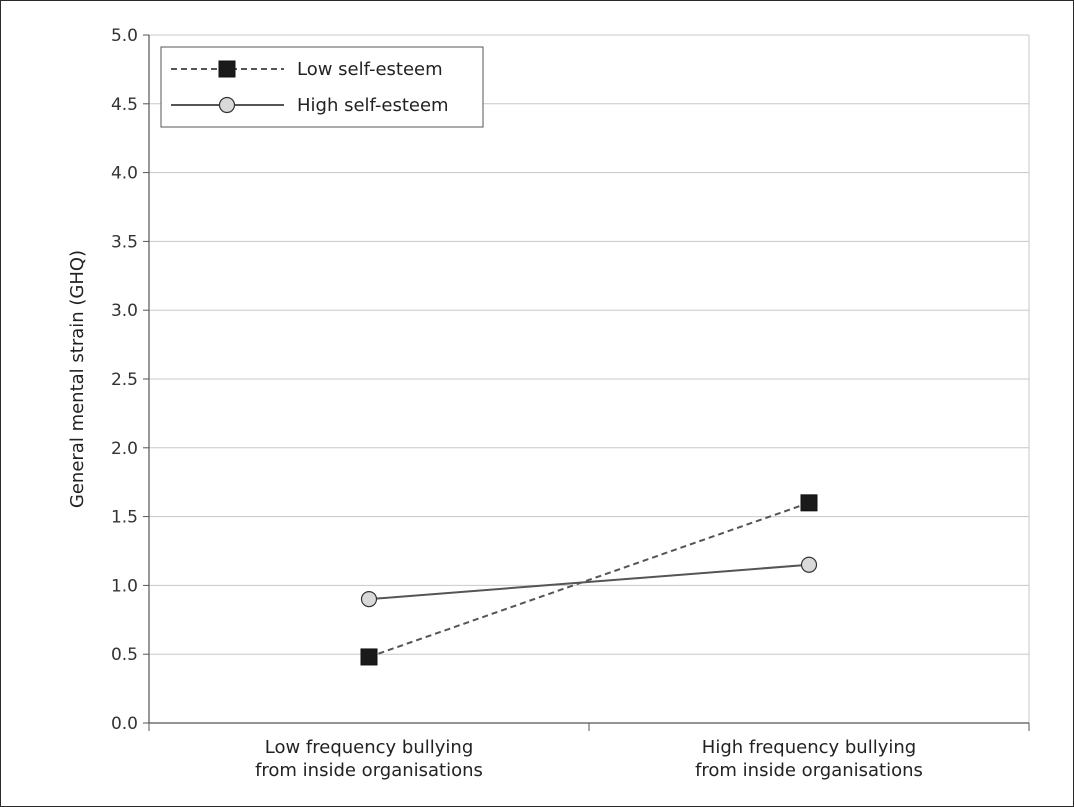 The image size is (1074, 807). I want to click on series-layer, so click(589, 580).